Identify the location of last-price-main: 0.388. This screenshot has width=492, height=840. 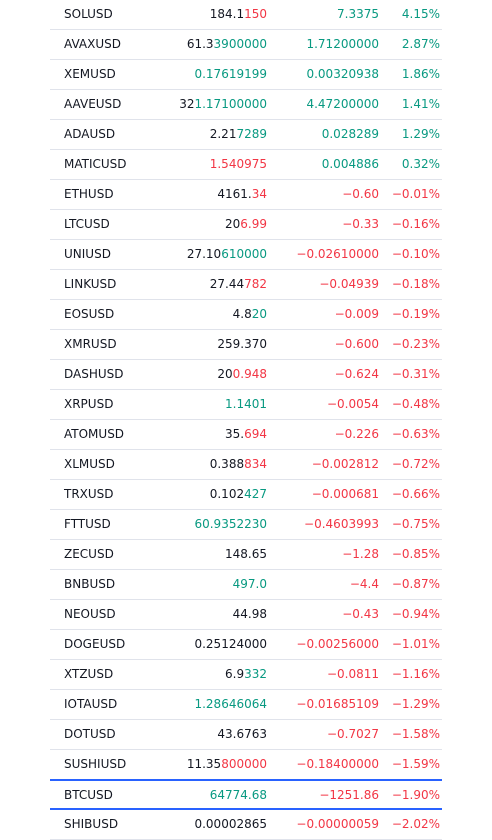
(227, 464).